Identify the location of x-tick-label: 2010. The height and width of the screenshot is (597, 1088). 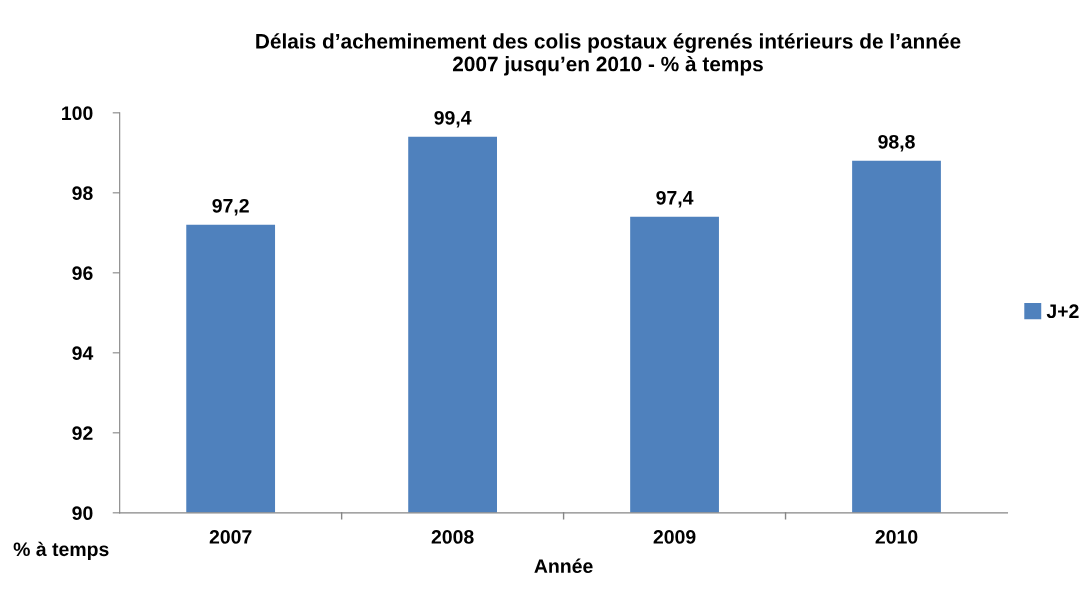
(896, 537).